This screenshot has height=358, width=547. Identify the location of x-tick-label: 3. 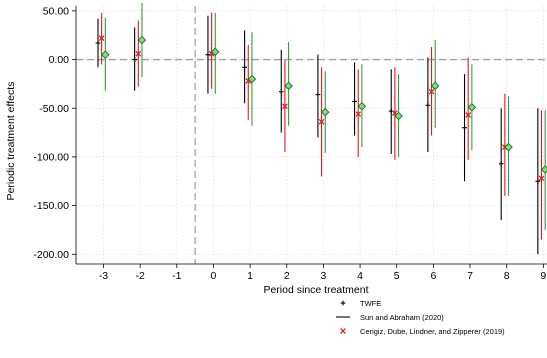
(323, 276).